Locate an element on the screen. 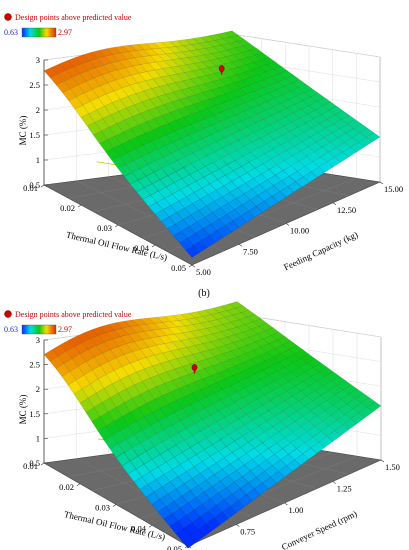 Image resolution: width=409 pixels, height=550 pixels. x-tick-label: 10.00 is located at coordinates (299, 231).